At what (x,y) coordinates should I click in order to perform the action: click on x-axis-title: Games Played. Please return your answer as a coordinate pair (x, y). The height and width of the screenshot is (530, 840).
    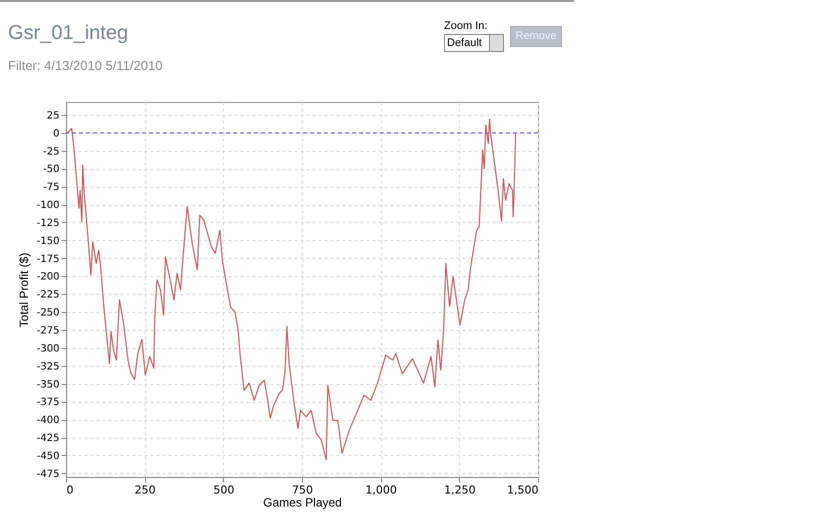
    Looking at the image, I should click on (302, 503).